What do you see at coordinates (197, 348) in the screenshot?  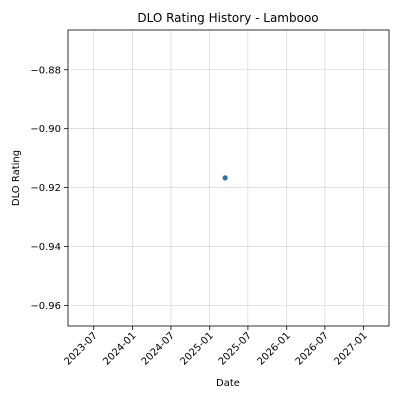 I see `x-tick-label: 2025-01` at bounding box center [197, 348].